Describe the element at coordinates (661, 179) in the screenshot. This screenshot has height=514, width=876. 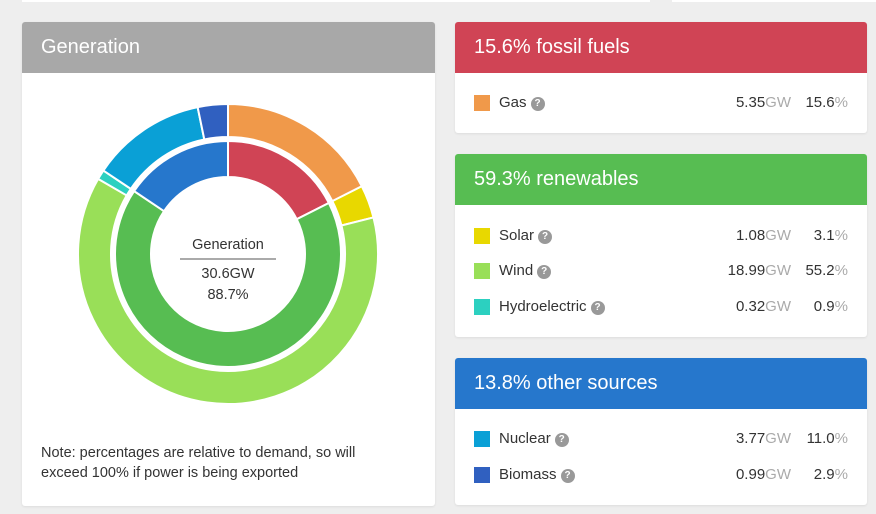
I see `renewables-header: 59.3% renewables` at that location.